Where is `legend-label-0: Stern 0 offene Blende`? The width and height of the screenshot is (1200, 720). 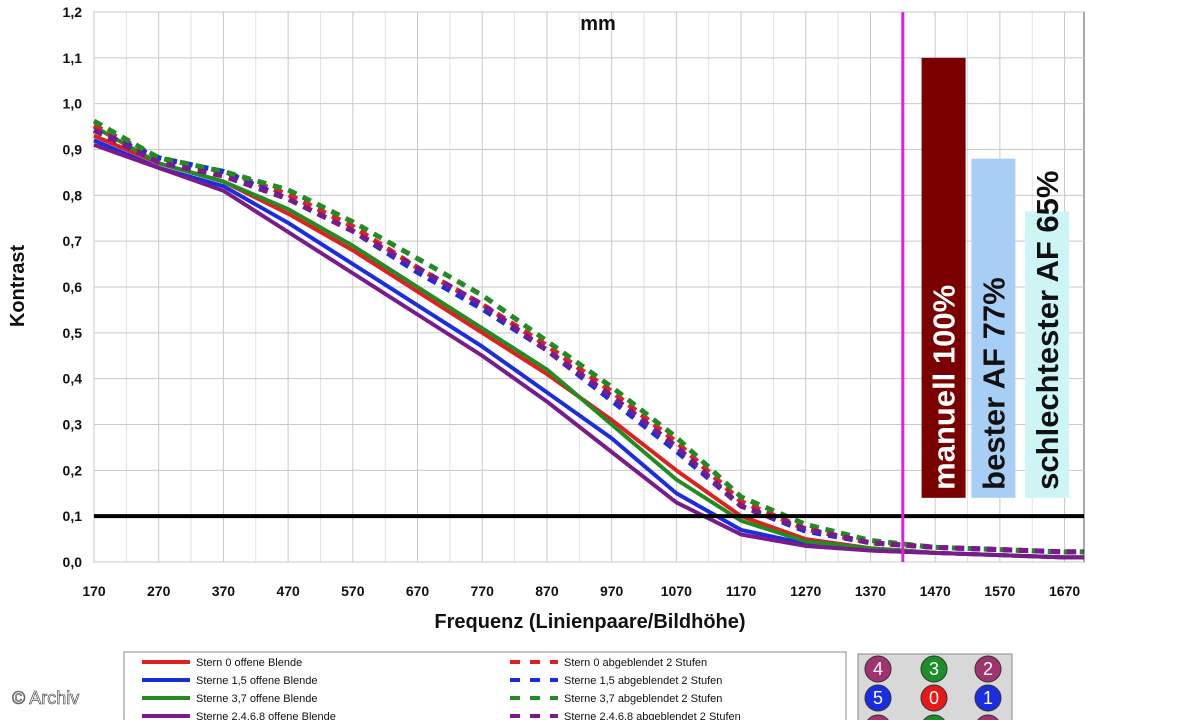
legend-label-0: Stern 0 offene Blende is located at coordinates (249, 663).